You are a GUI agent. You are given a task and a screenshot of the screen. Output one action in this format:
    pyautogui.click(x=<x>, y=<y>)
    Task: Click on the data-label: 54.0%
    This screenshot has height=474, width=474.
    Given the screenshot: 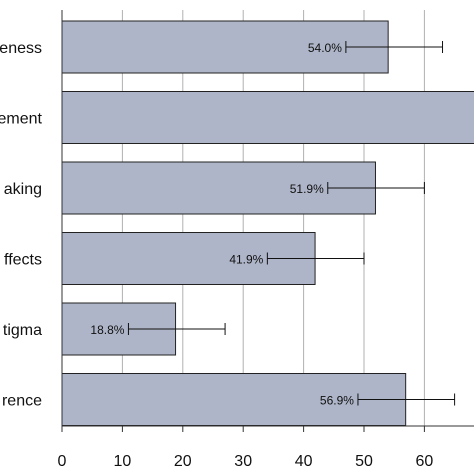 What is the action you would take?
    pyautogui.click(x=325, y=48)
    